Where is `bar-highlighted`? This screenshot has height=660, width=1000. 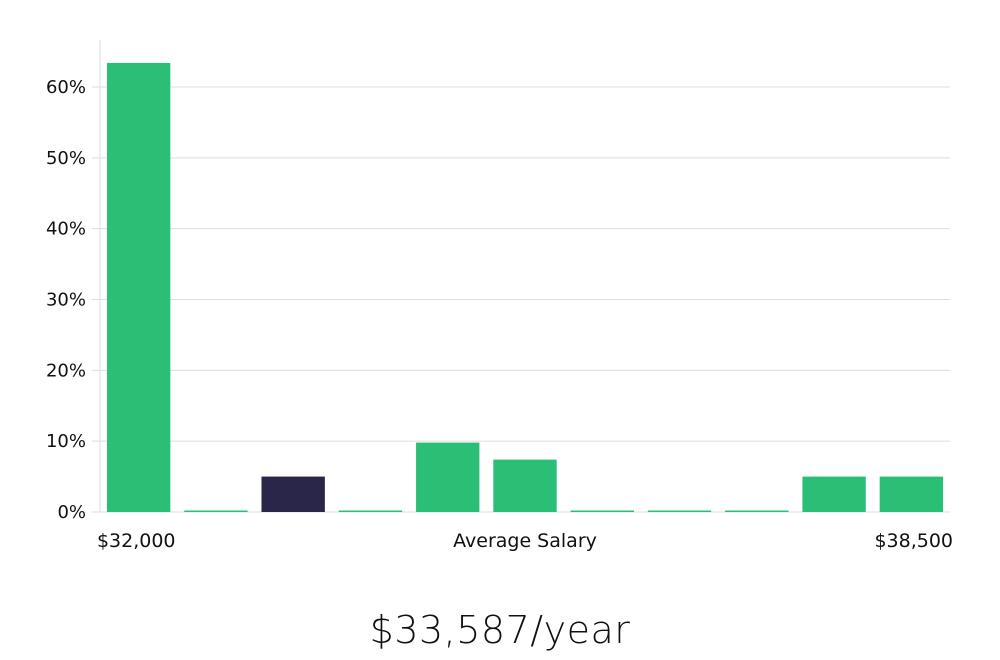
bar-highlighted is located at coordinates (293, 494).